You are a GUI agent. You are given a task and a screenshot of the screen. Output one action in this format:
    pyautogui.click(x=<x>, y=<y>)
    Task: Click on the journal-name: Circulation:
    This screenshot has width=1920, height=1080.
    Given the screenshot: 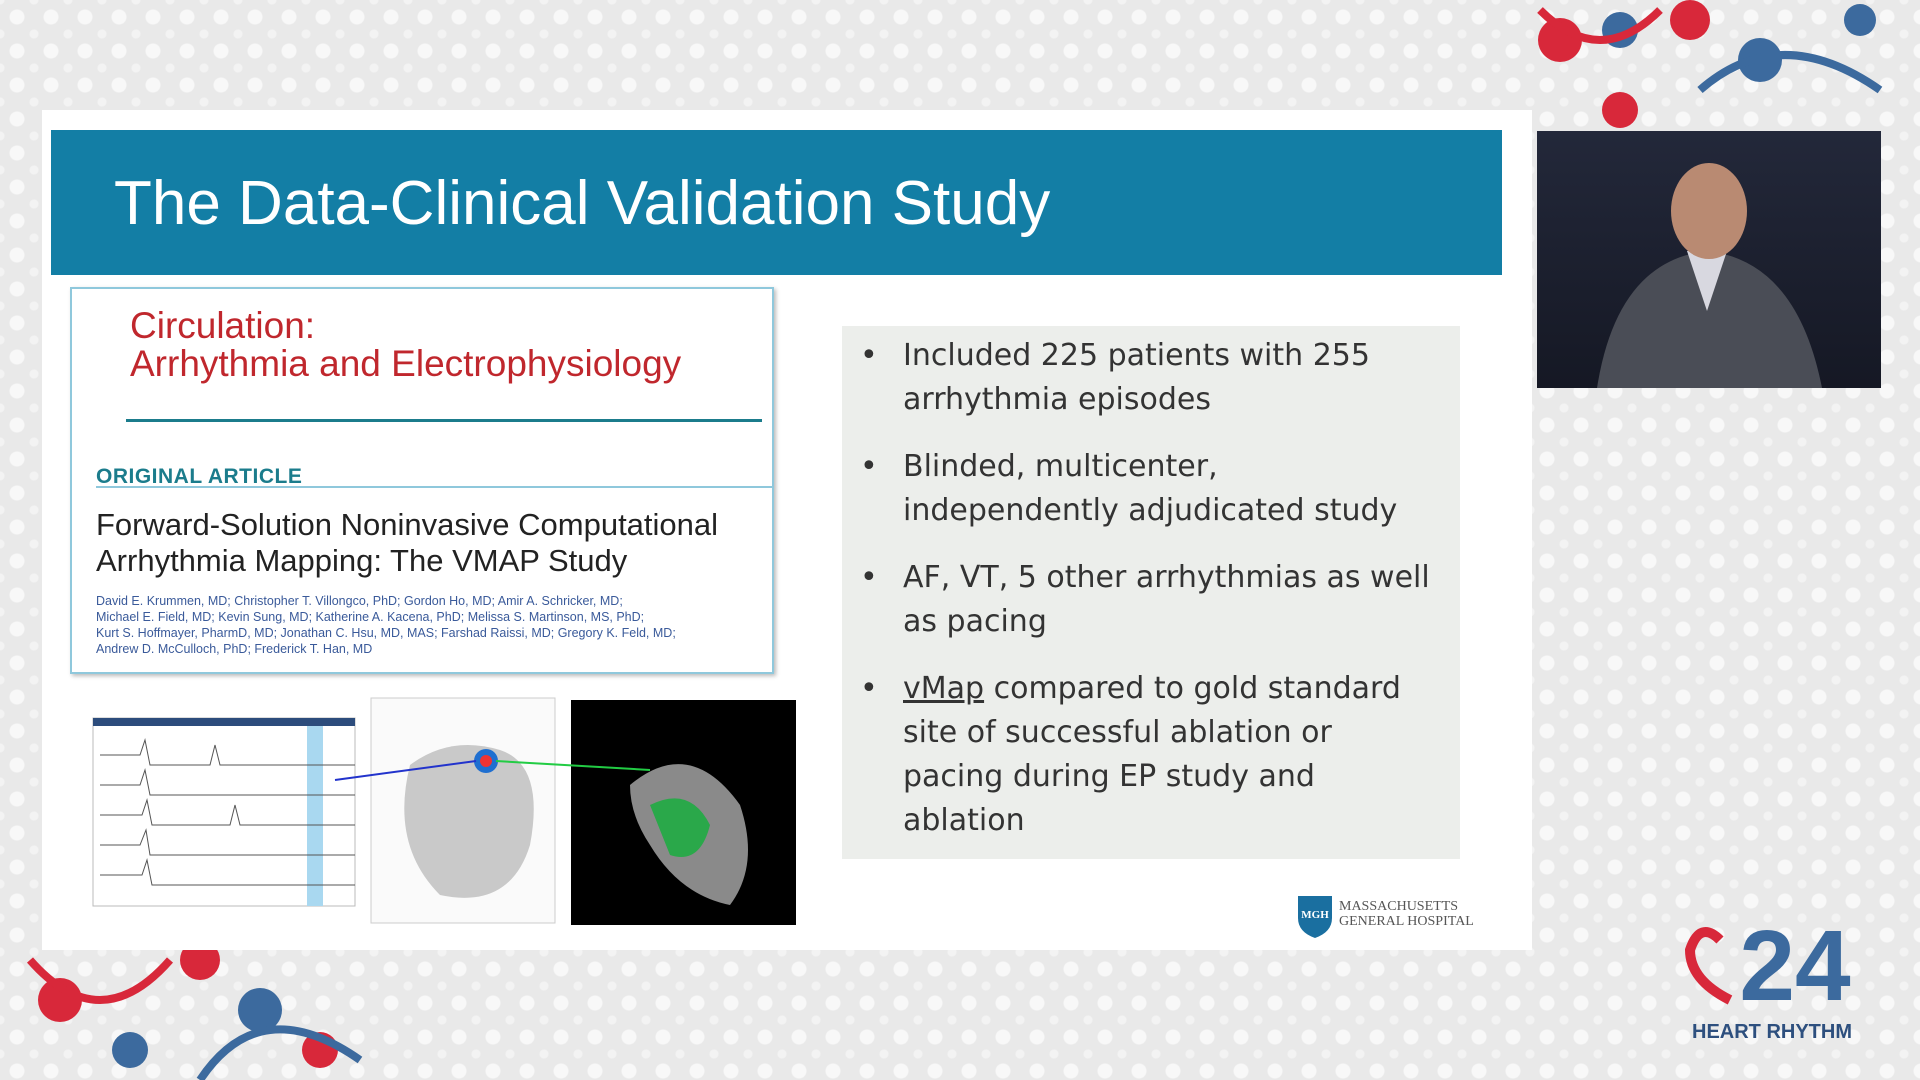 What is the action you would take?
    pyautogui.click(x=223, y=325)
    